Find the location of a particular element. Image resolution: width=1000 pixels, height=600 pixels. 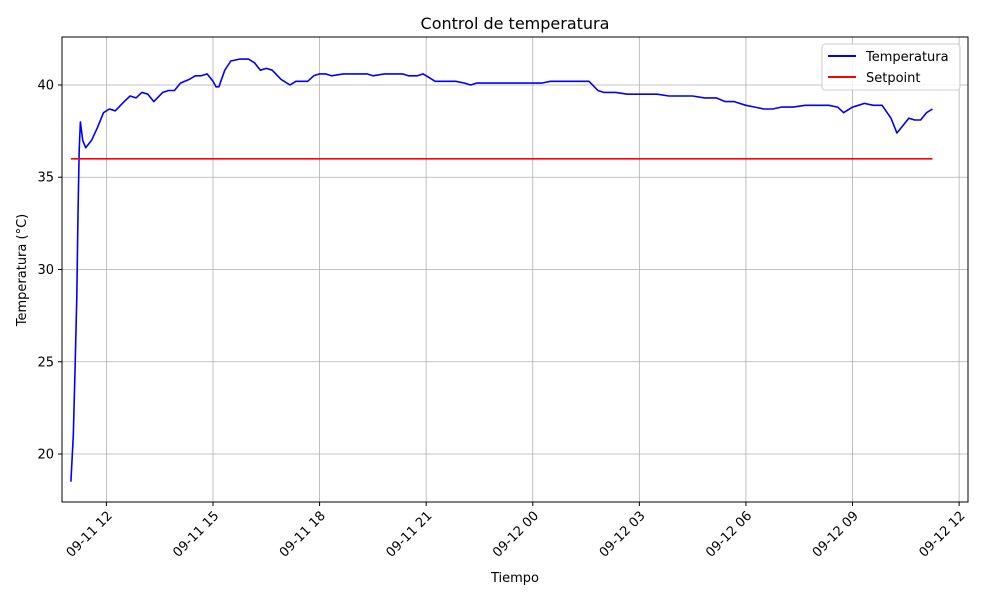

y-tick-label: 35 is located at coordinates (45, 178).